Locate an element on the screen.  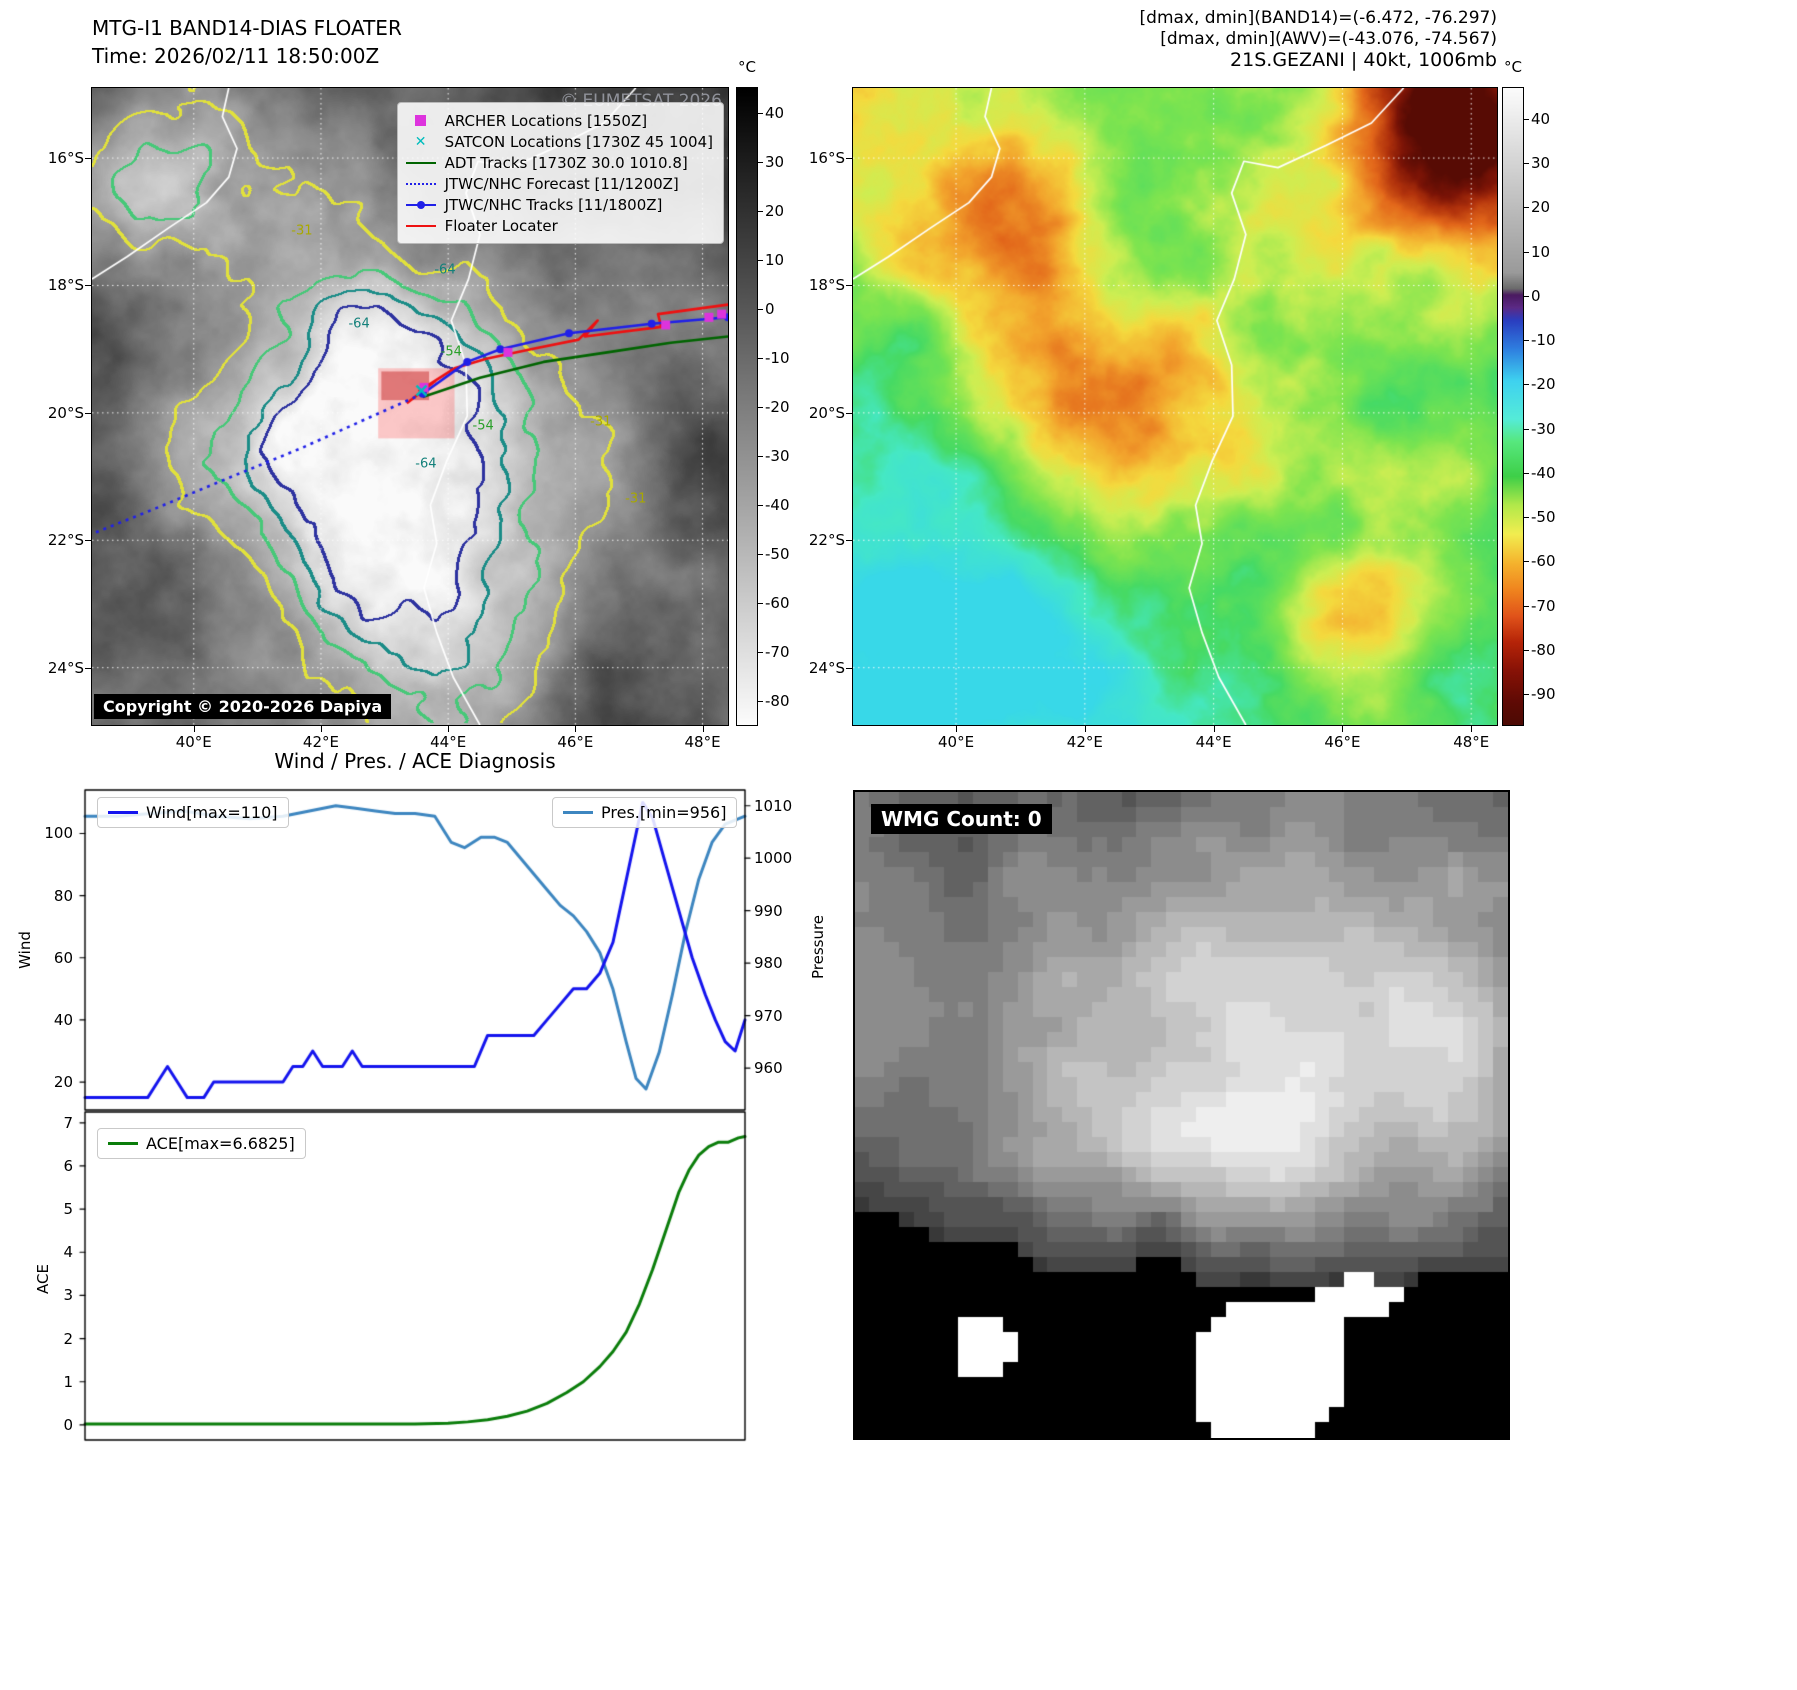
awv-map is located at coordinates (1175, 406).